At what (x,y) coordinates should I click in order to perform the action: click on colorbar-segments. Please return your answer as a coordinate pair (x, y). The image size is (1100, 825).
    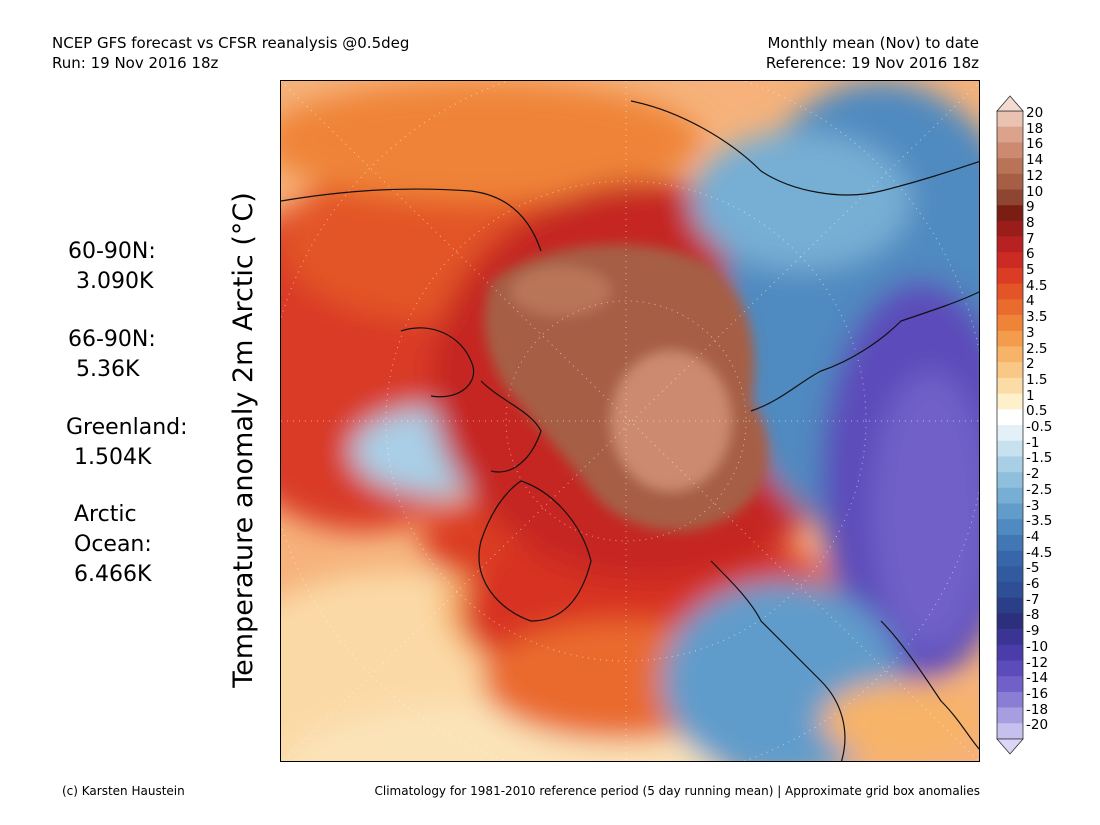
    Looking at the image, I should click on (1010, 425).